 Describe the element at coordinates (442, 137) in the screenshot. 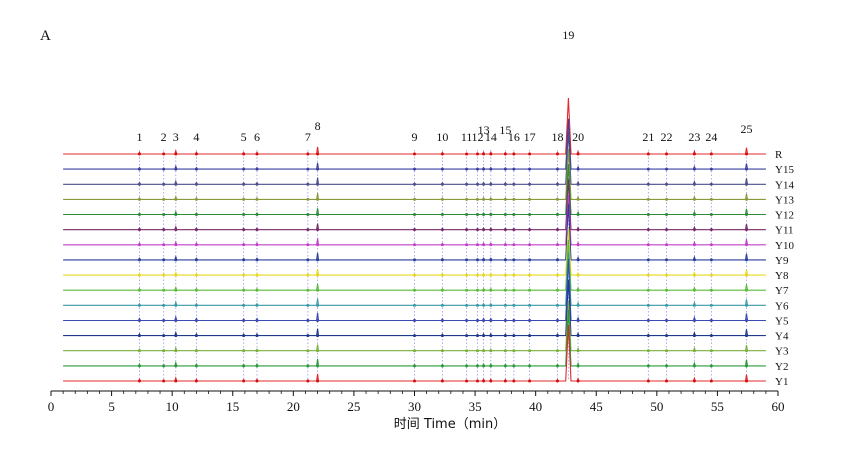

I see `peak-number-label: 10` at that location.